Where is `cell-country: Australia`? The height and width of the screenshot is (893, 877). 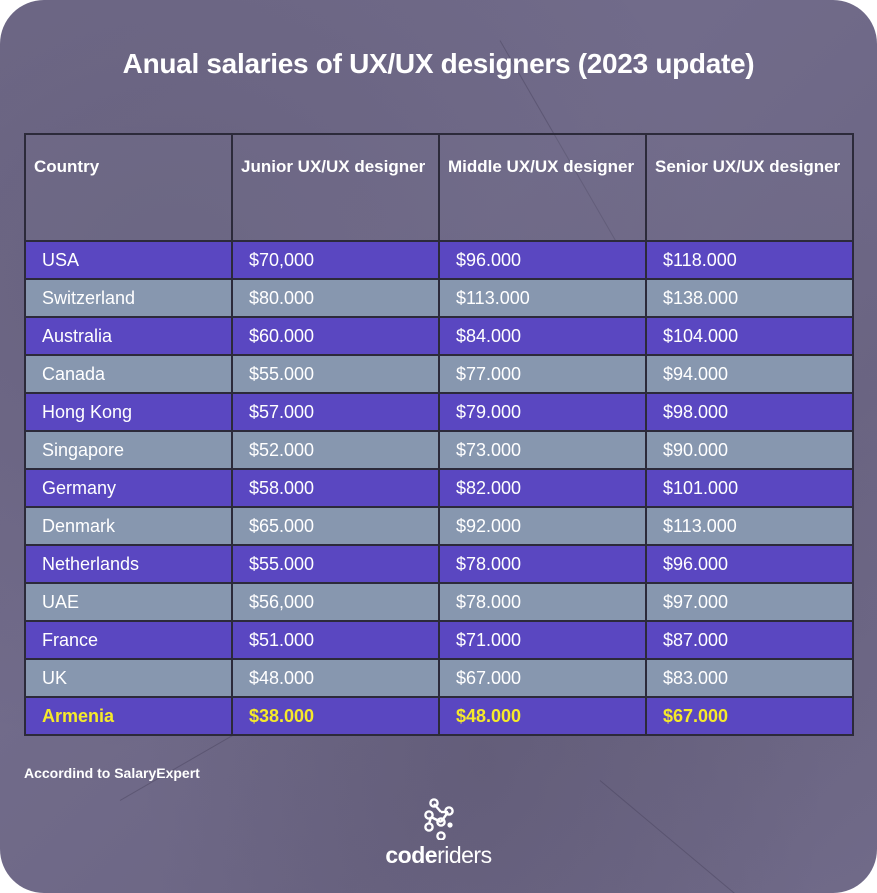
cell-country: Australia is located at coordinates (128, 336).